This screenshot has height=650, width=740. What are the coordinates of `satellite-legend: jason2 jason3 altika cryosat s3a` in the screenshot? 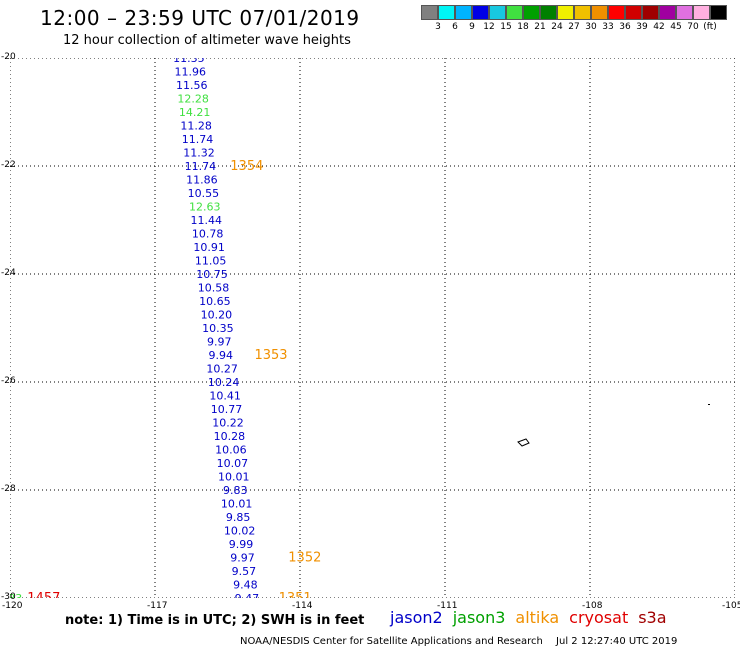 It's located at (533, 617).